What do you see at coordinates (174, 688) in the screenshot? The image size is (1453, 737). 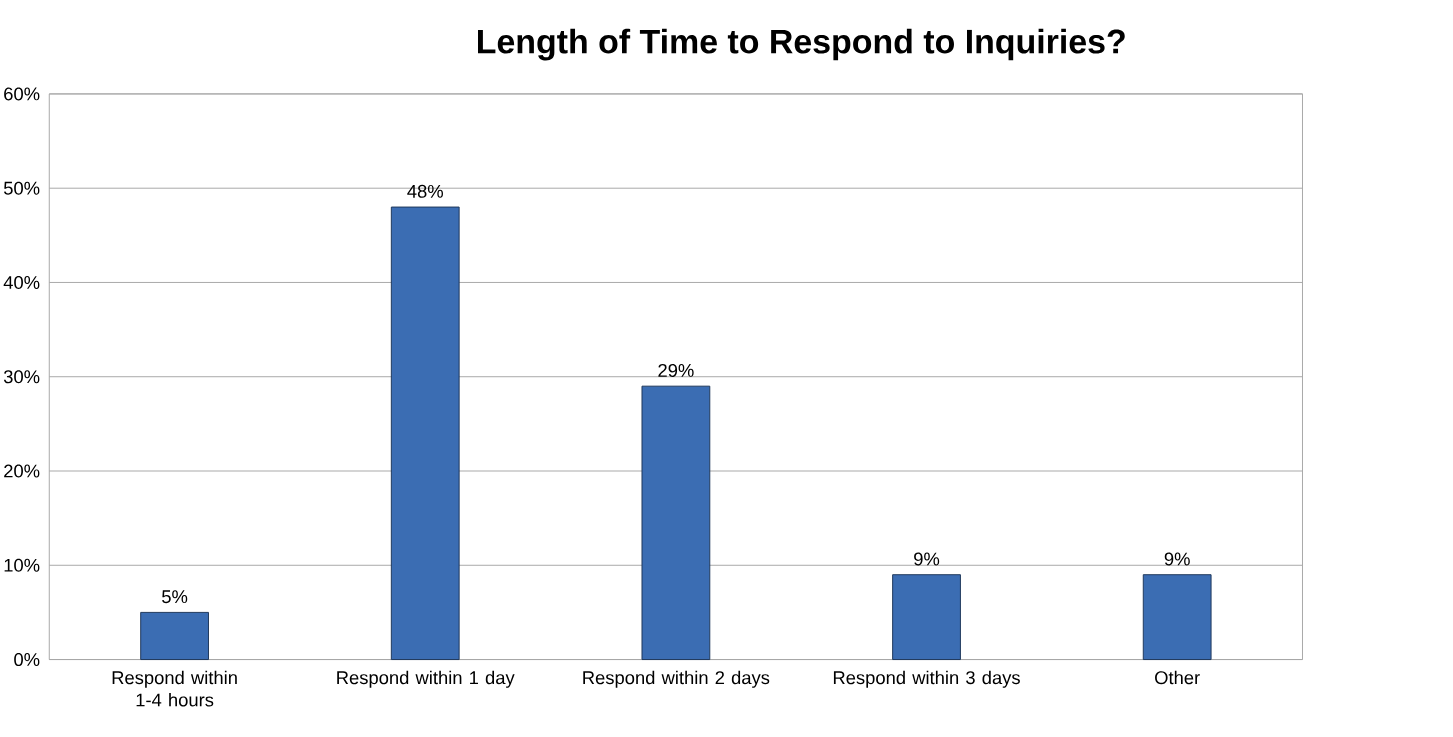 I see `x-tick-label: Respond within 1-4 hours` at bounding box center [174, 688].